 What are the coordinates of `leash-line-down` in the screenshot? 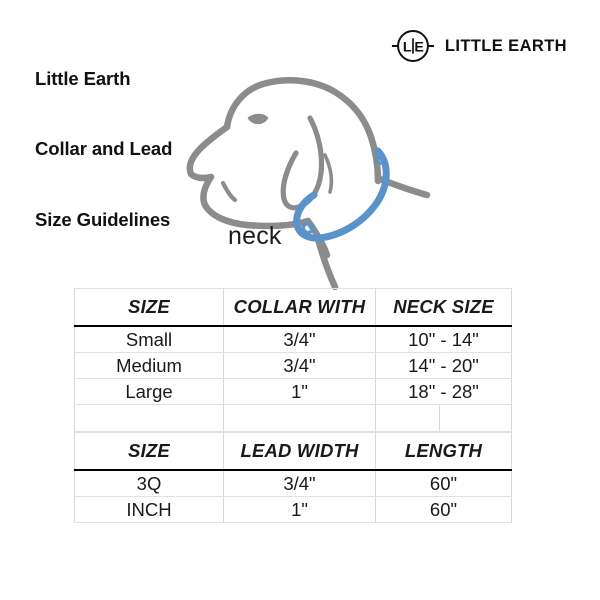 It's located at (326, 260).